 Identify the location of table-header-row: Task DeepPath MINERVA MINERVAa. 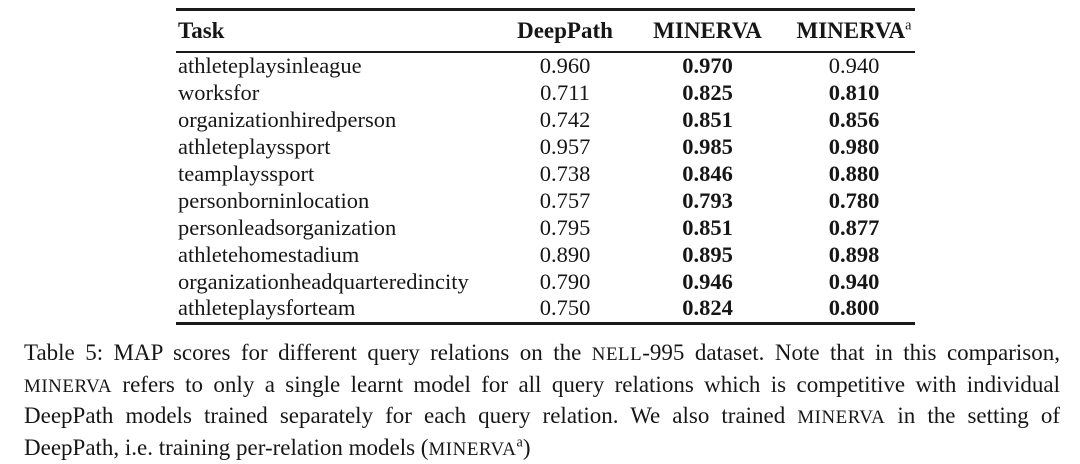
(545, 31).